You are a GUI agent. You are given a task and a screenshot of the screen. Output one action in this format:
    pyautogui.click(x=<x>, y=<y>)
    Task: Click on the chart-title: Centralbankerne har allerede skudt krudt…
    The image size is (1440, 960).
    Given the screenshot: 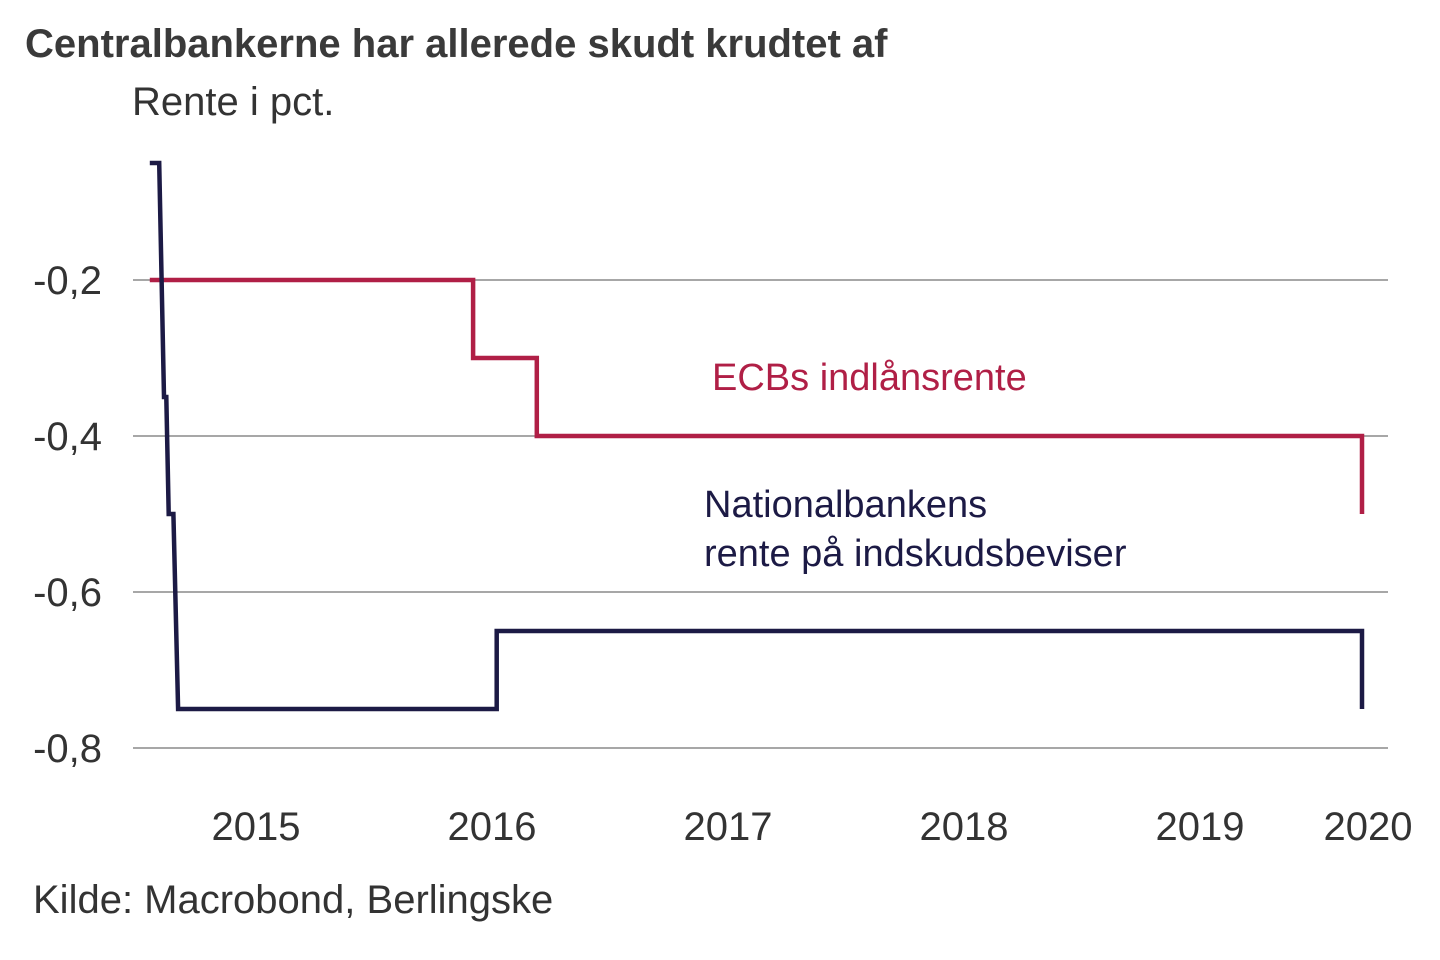 What is the action you would take?
    pyautogui.click(x=456, y=44)
    